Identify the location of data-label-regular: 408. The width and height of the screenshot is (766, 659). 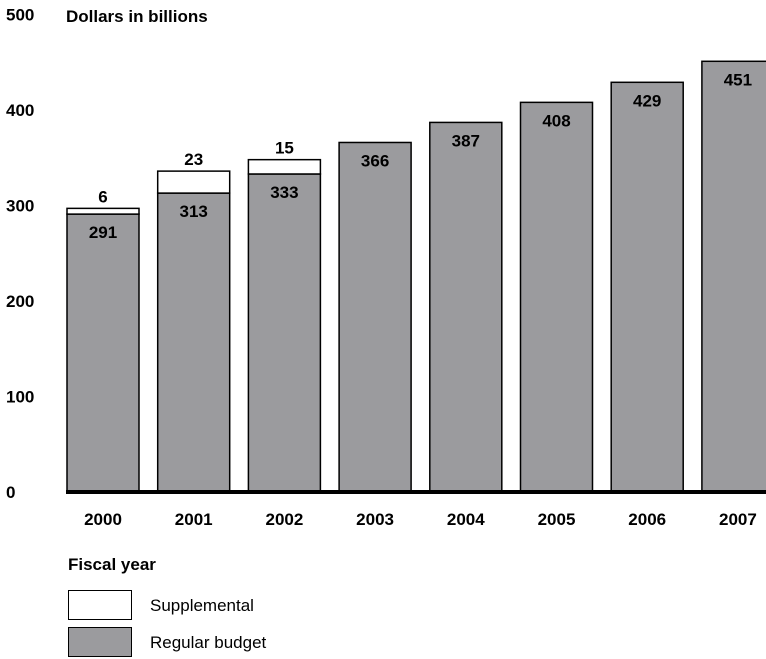
(556, 120).